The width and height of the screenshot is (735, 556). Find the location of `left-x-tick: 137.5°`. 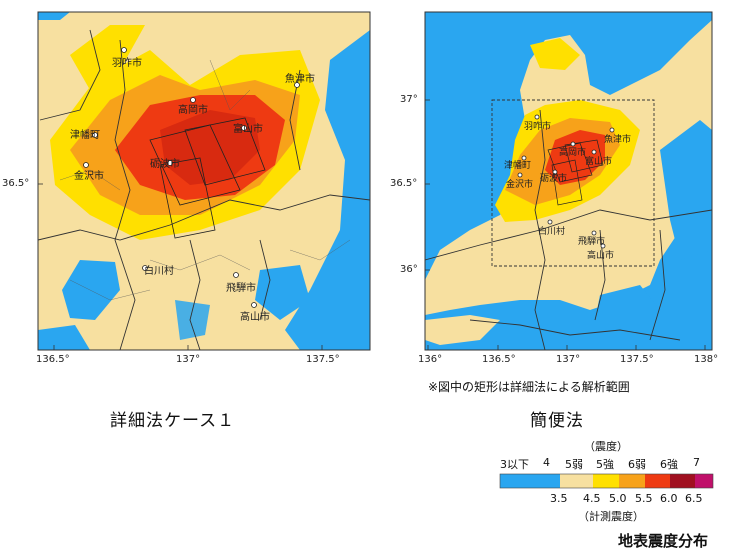

left-x-tick: 137.5° is located at coordinates (323, 359).